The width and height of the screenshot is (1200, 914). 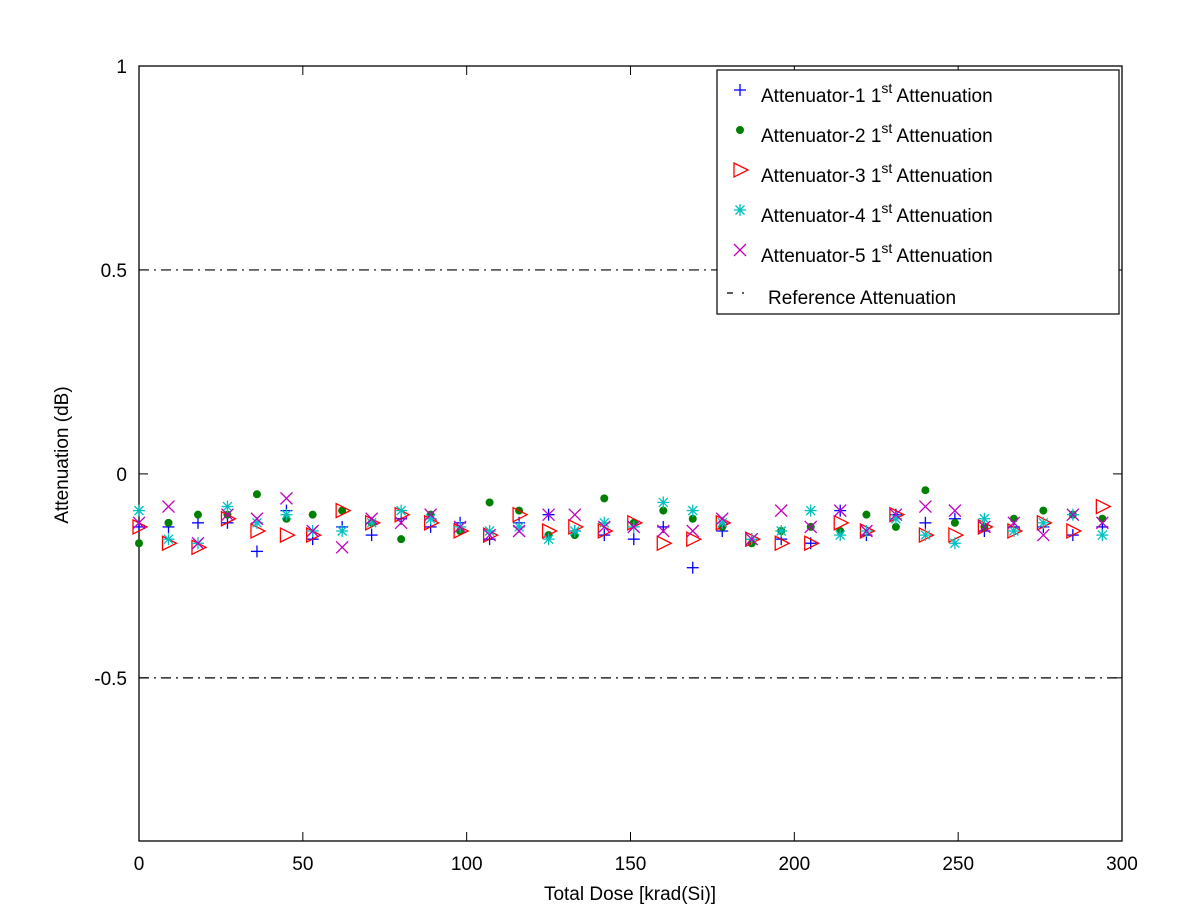 I want to click on x-axis-title: Total Dose [krad(Si)], so click(x=630, y=894).